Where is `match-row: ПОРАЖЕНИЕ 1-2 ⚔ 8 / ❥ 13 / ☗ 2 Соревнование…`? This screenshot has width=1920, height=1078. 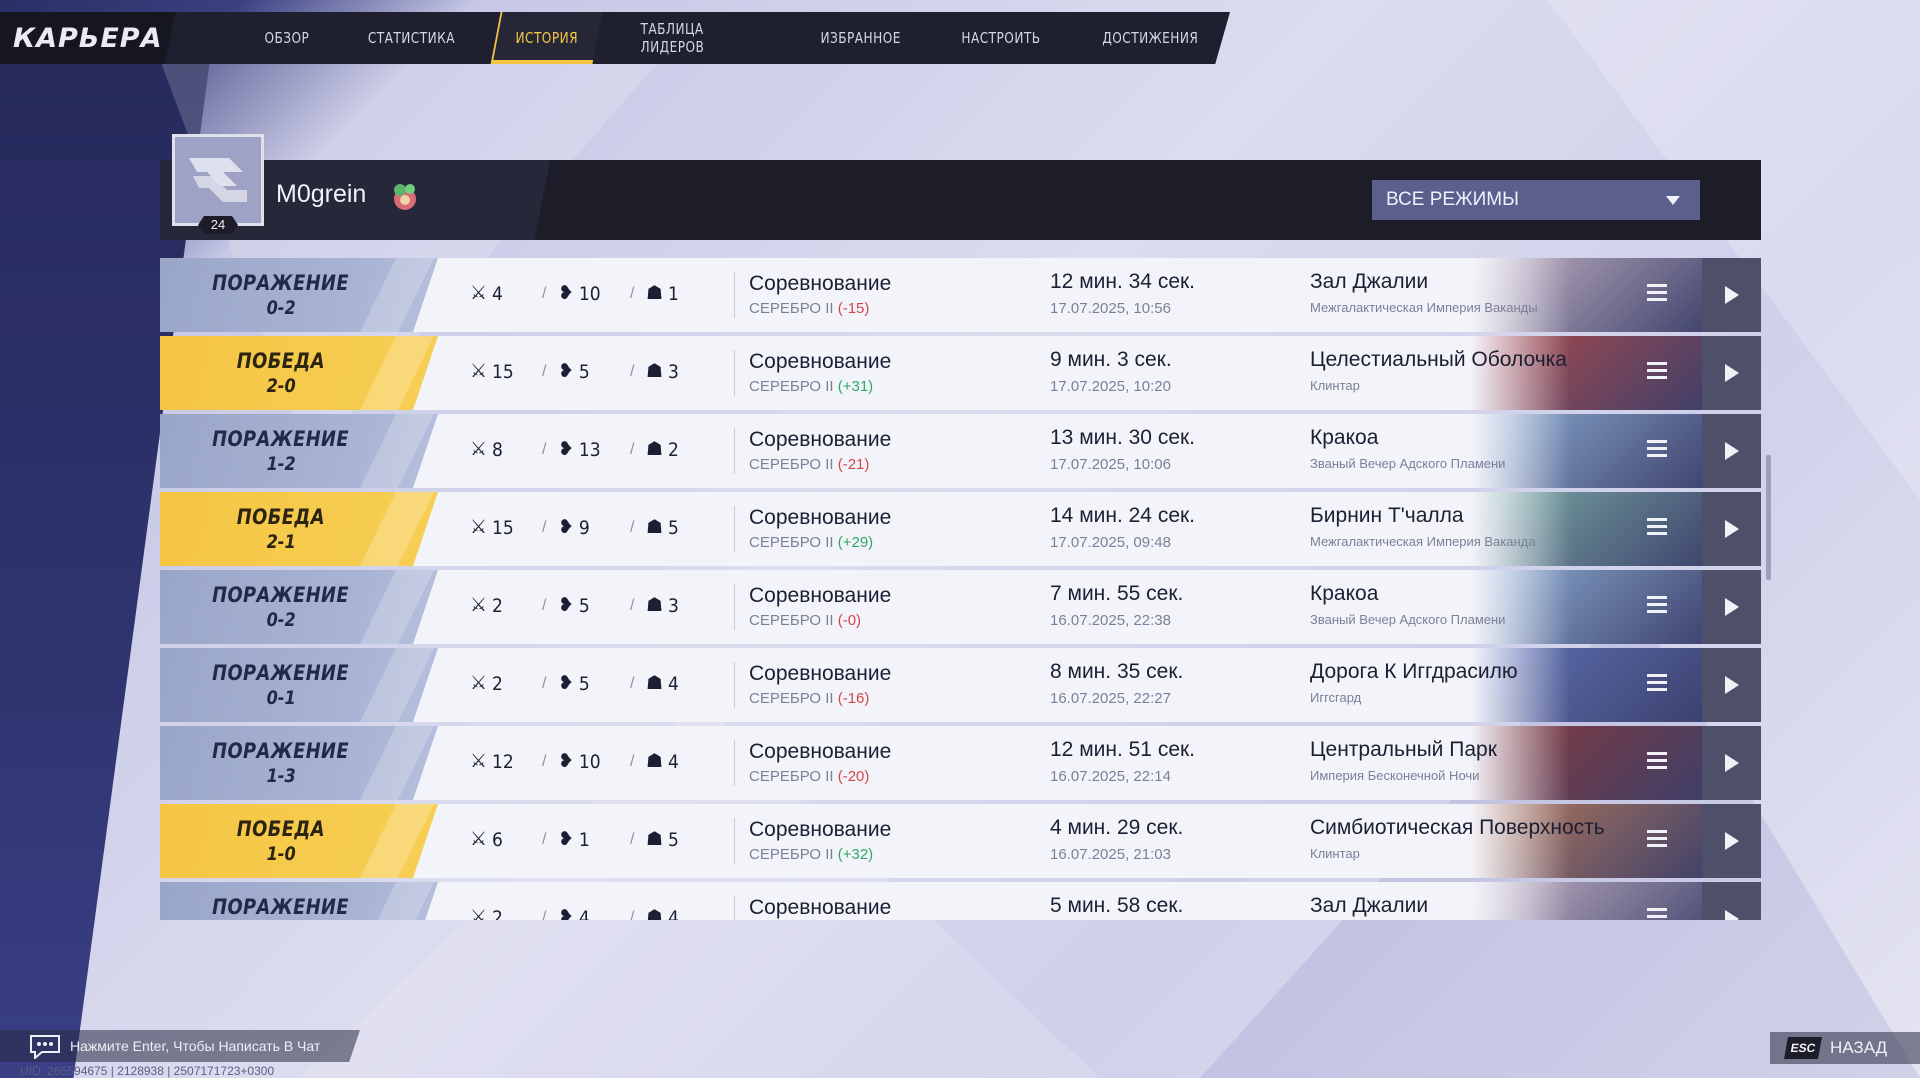
match-row: ПОРАЖЕНИЕ 1-2 ⚔ 8 / ❥ 13 / ☗ 2 Соревнование… is located at coordinates (960, 451).